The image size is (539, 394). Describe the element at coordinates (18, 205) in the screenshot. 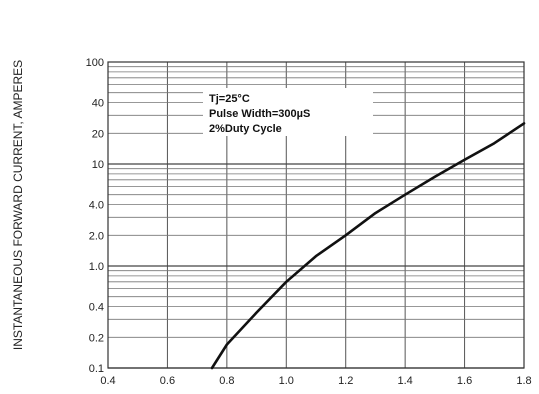

I see `y-axis-label: INSTANTANEOUS FORWARD CURRENT, AMPERES` at that location.